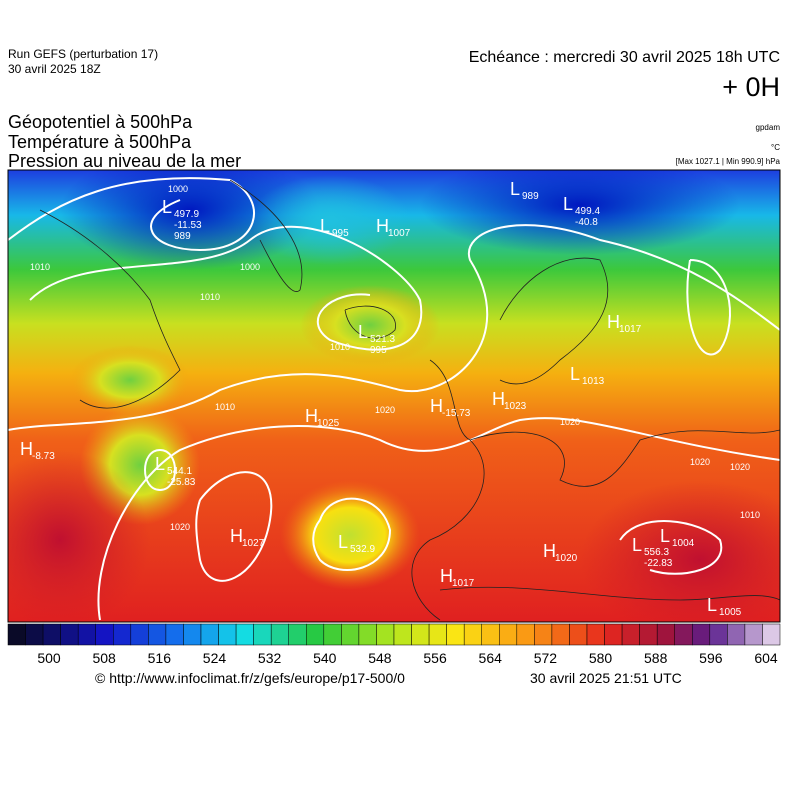  Describe the element at coordinates (680, 551) in the screenshot. I see `warm-area` at that location.